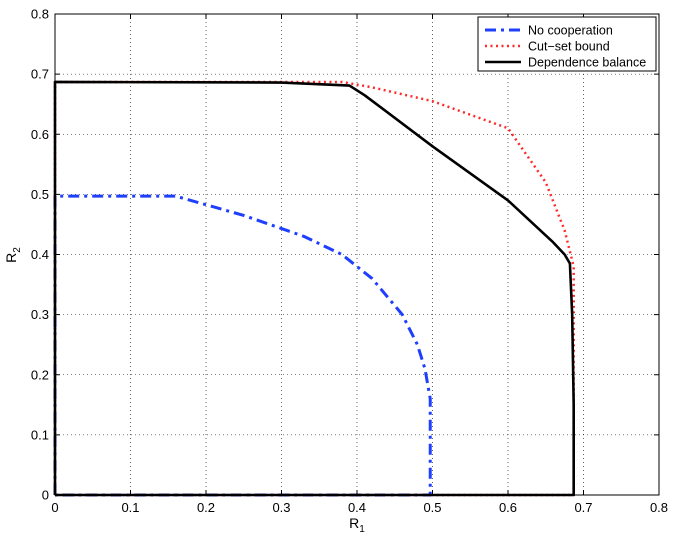 The width and height of the screenshot is (681, 541). Describe the element at coordinates (40, 314) in the screenshot. I see `y-tick-label: 0.3` at that location.